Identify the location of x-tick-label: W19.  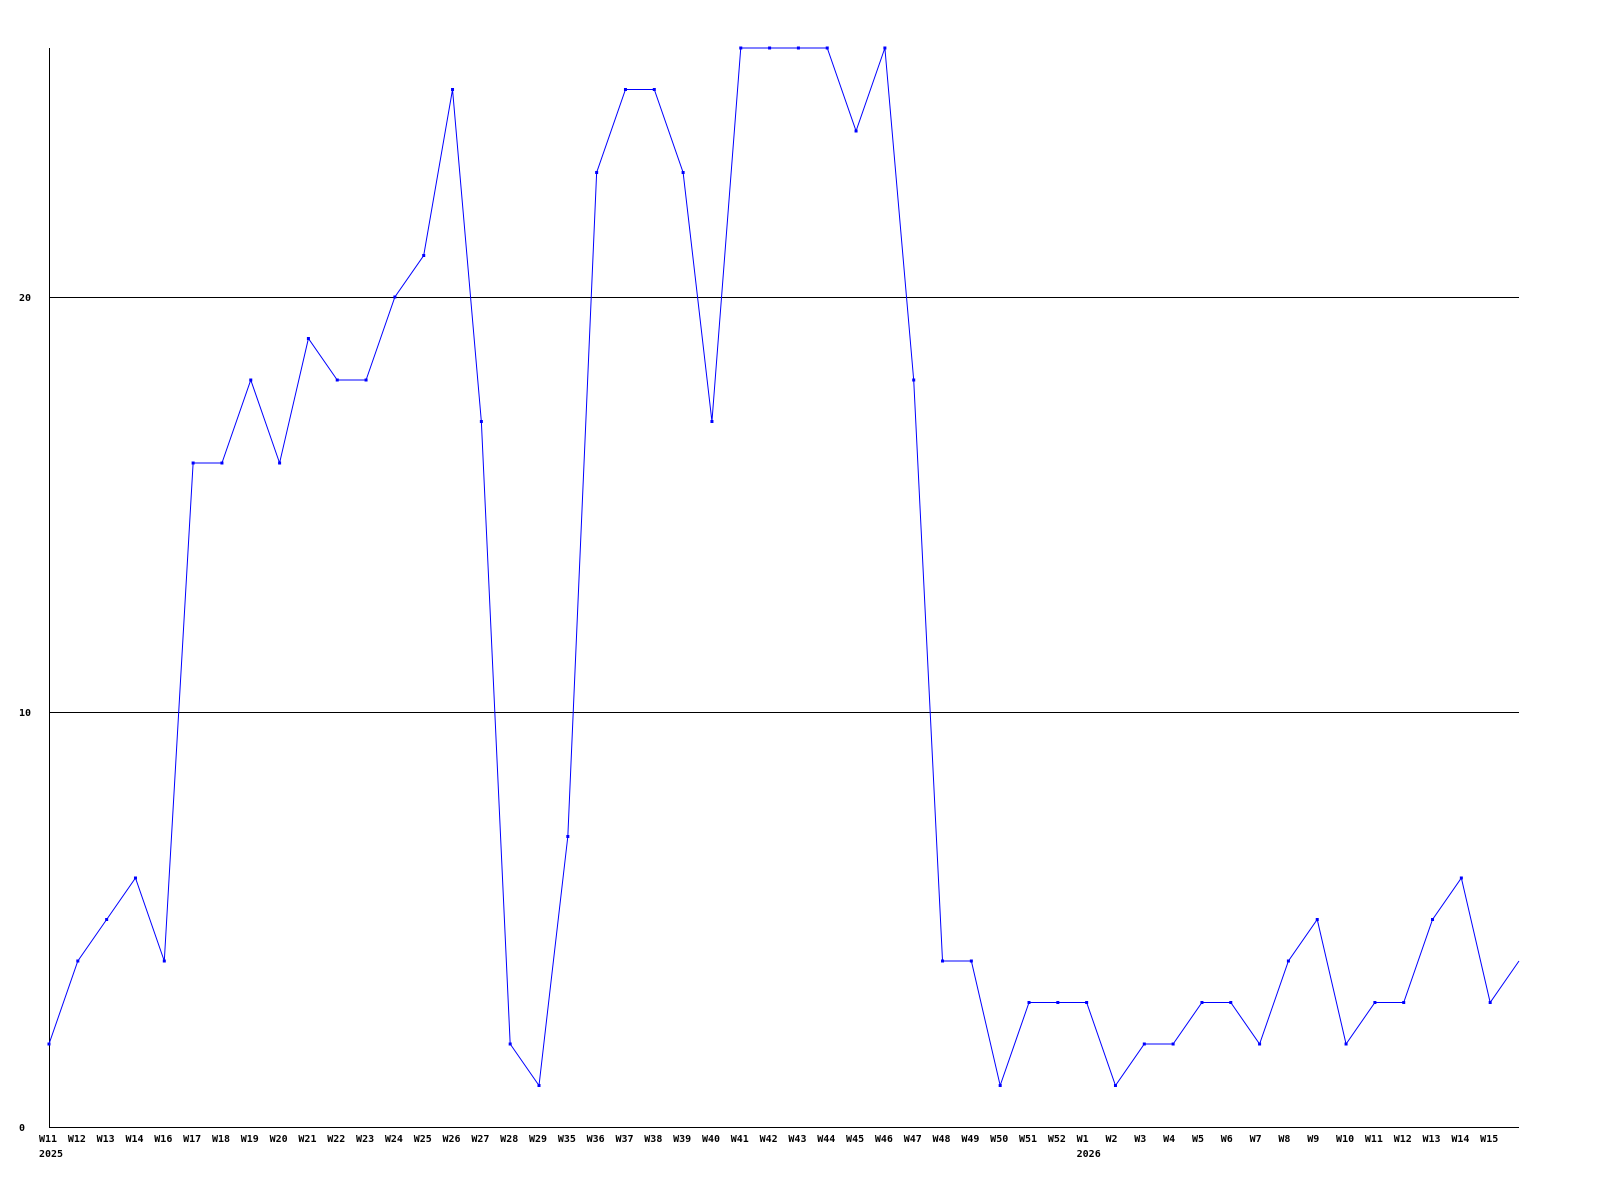
(250, 1139).